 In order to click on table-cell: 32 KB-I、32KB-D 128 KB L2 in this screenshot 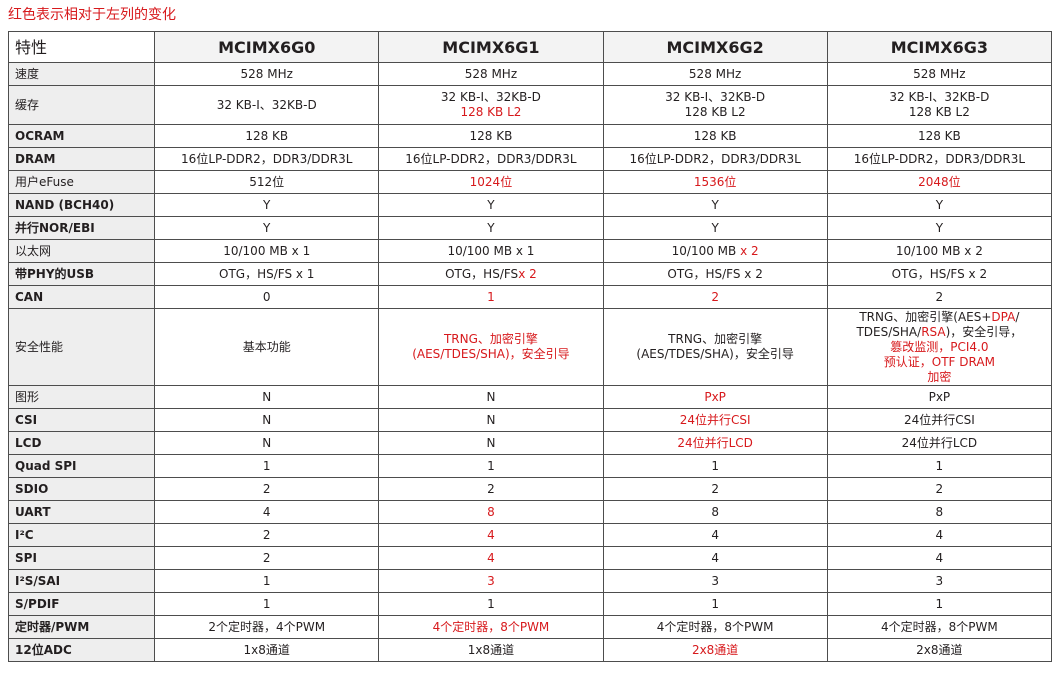, I will do `click(715, 105)`.